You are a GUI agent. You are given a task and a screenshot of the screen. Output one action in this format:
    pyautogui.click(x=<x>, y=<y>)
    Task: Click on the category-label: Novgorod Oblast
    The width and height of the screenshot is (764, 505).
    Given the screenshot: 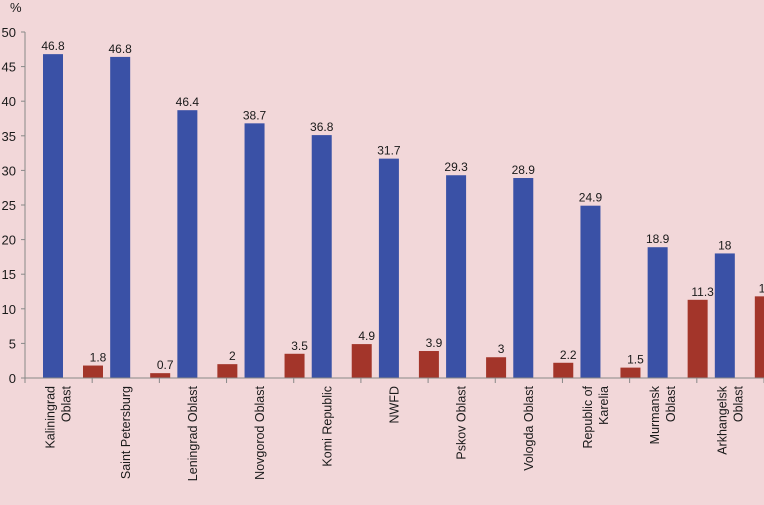 What is the action you would take?
    pyautogui.click(x=260, y=432)
    